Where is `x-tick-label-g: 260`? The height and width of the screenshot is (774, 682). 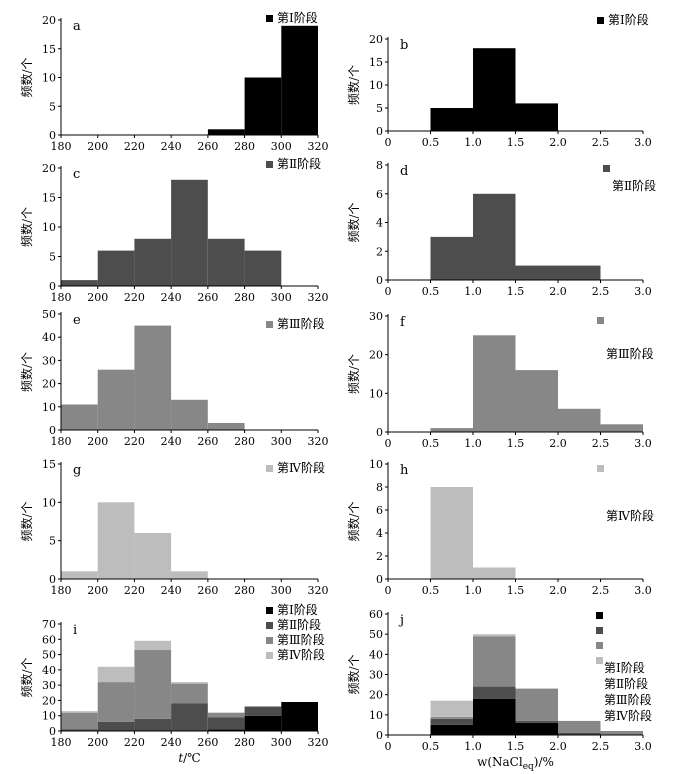 x-tick-label-g: 260 is located at coordinates (207, 590).